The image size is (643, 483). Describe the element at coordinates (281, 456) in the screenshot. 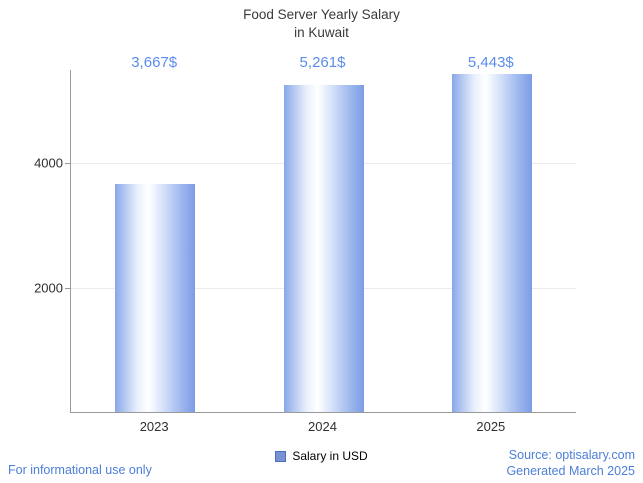

I see `legend-swatch-icon` at that location.